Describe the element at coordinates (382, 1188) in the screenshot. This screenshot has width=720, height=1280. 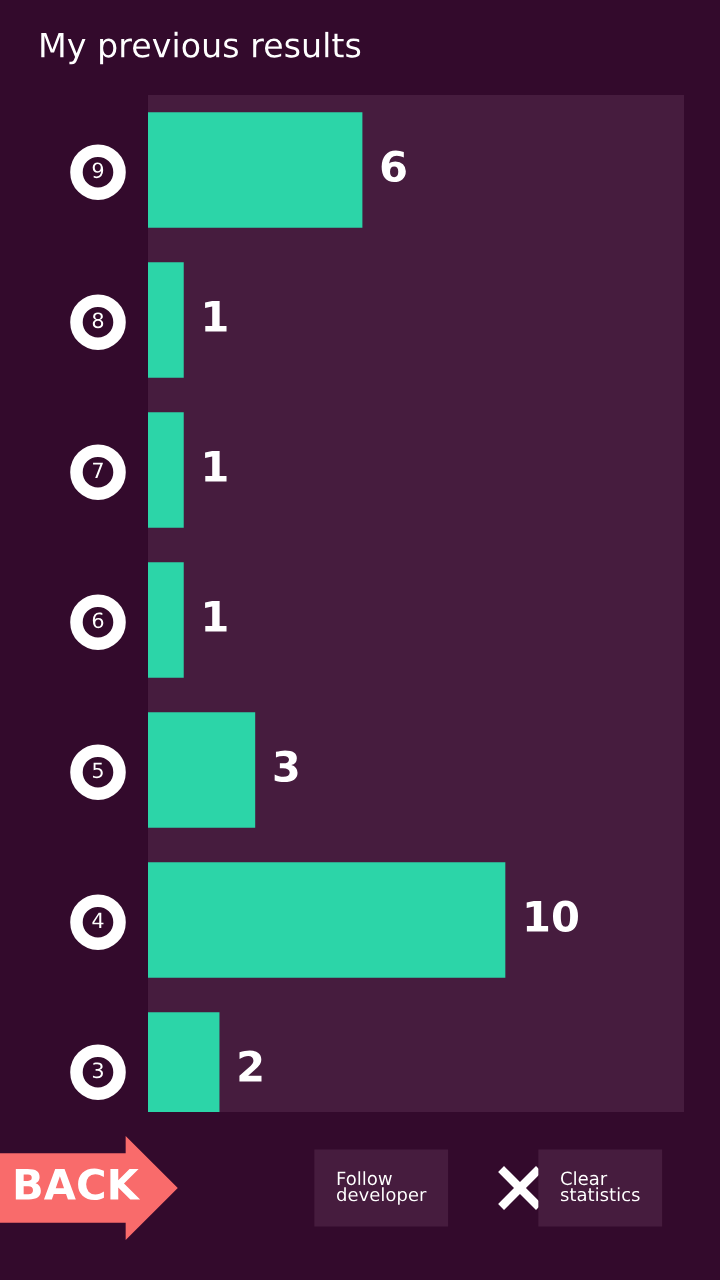
I see `text: Follow developer` at that location.